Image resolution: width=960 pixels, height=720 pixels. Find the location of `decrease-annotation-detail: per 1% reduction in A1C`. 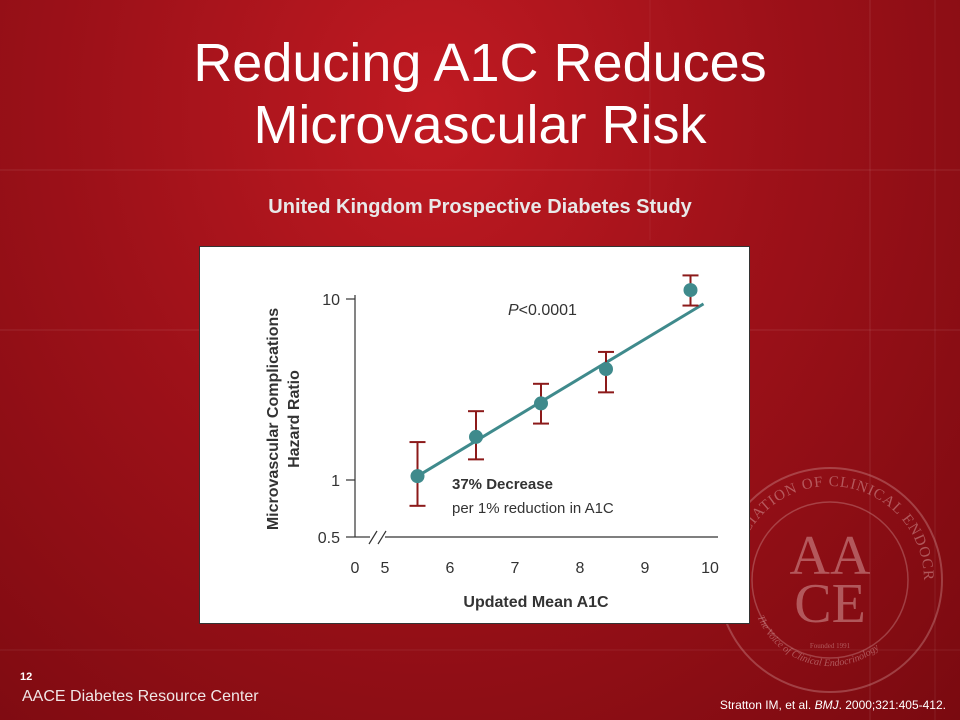

decrease-annotation-detail: per 1% reduction in A1C is located at coordinates (533, 508).